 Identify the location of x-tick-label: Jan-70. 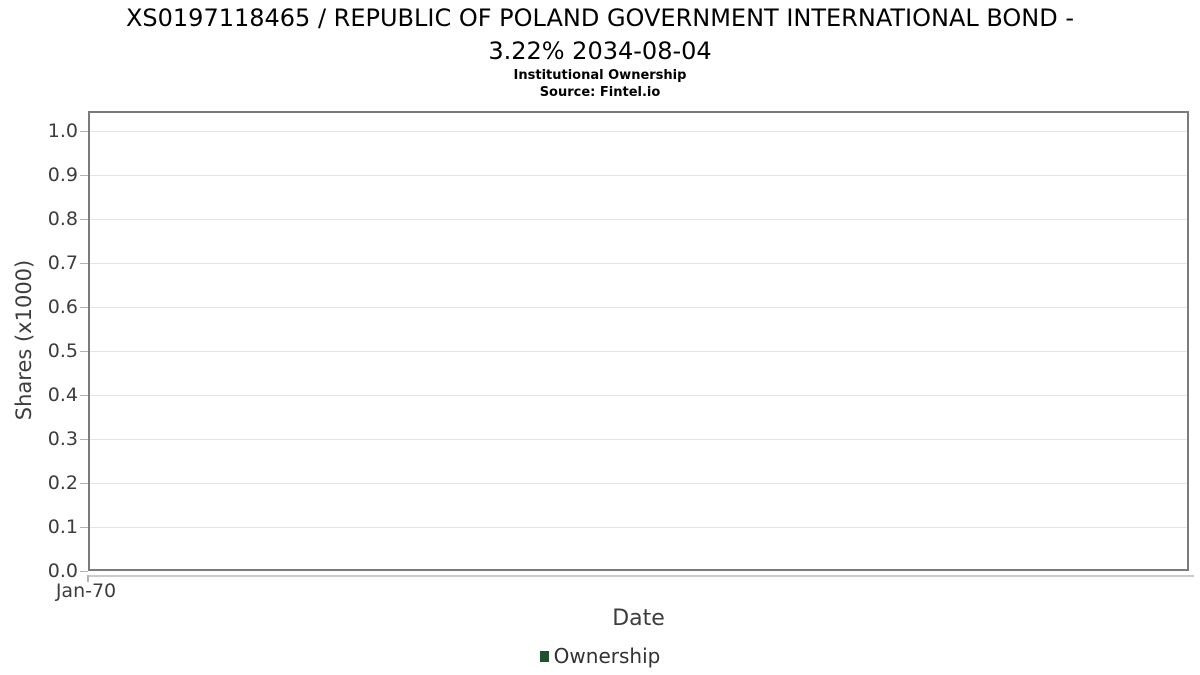
(86, 591).